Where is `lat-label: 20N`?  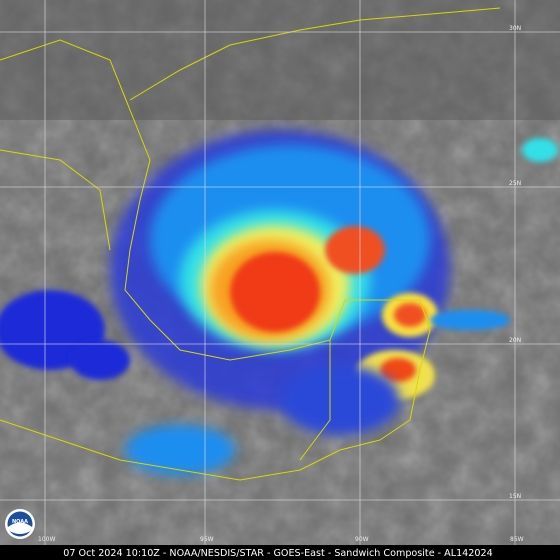
lat-label: 20N is located at coordinates (515, 340).